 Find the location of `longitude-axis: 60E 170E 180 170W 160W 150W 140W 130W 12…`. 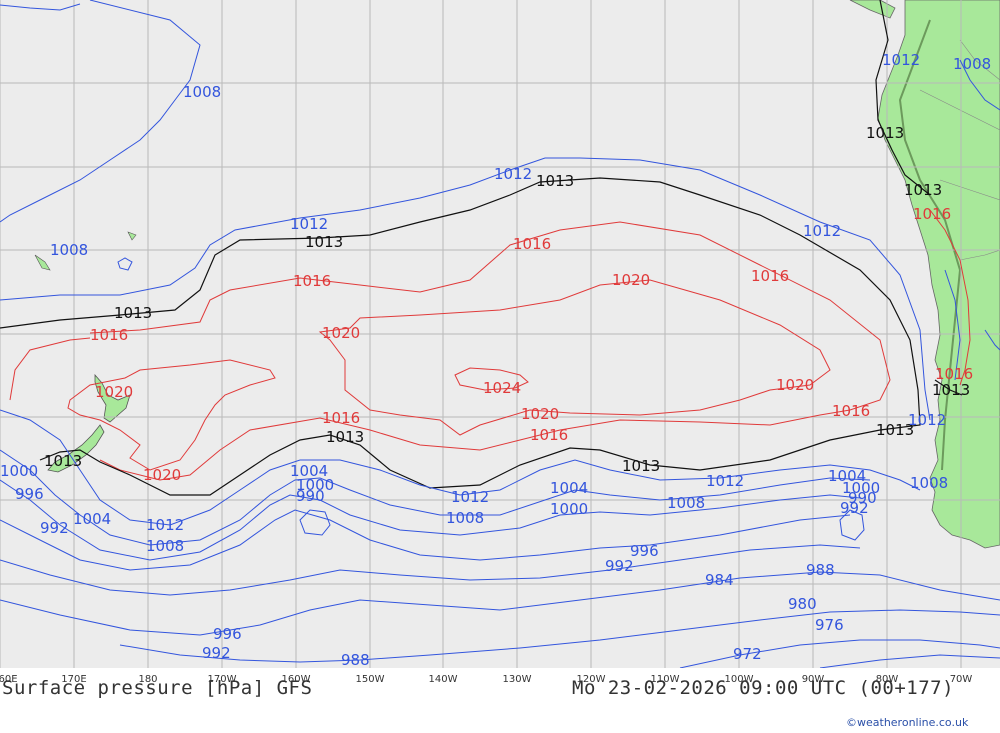

longitude-axis: 60E 170E 180 170W 160W 150W 140W 130W 12… is located at coordinates (486, 679).